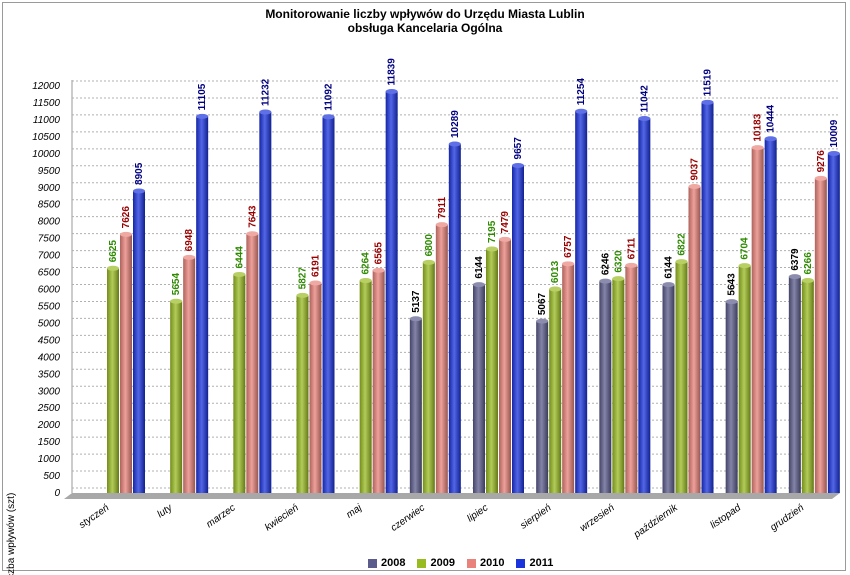  I want to click on x-tick-label: sierpień, so click(535, 516).